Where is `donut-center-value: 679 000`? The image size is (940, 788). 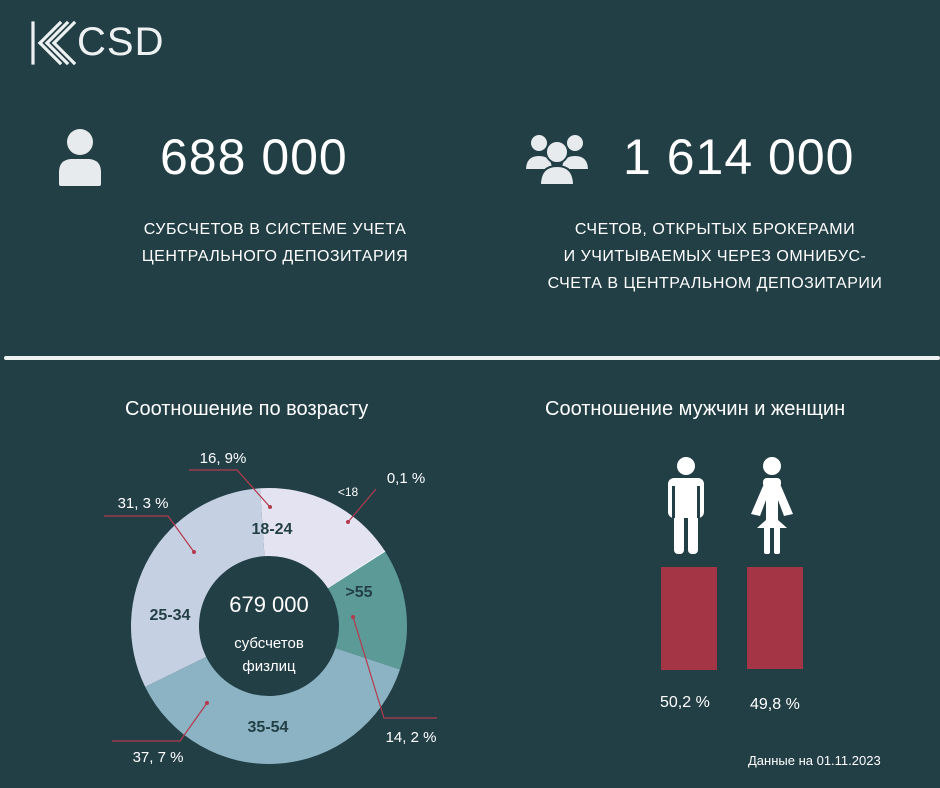
donut-center-value: 679 000 is located at coordinates (269, 604).